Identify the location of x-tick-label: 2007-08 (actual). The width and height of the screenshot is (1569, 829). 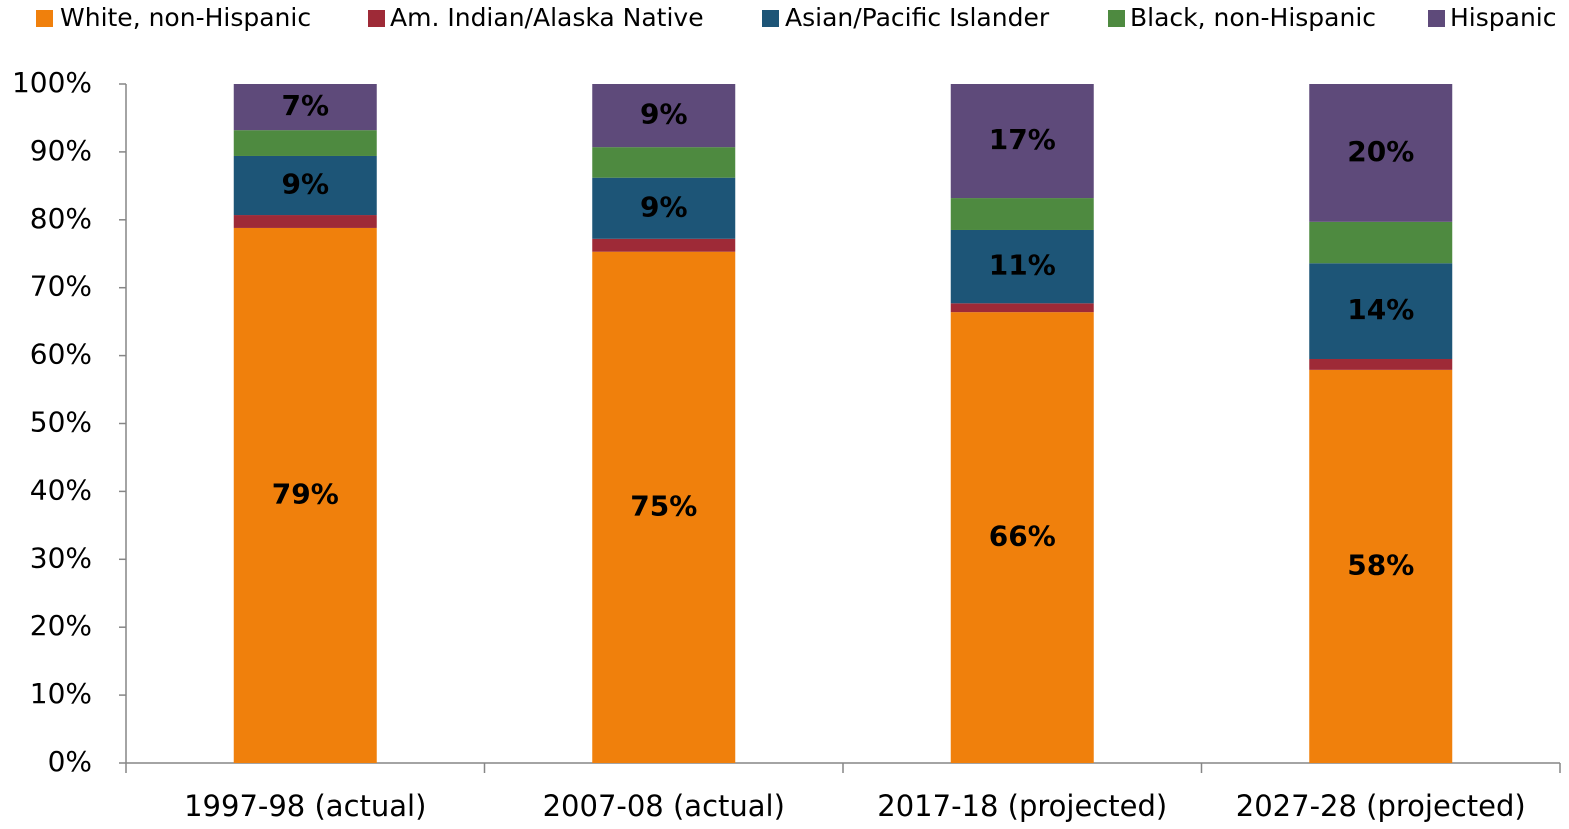
(664, 806).